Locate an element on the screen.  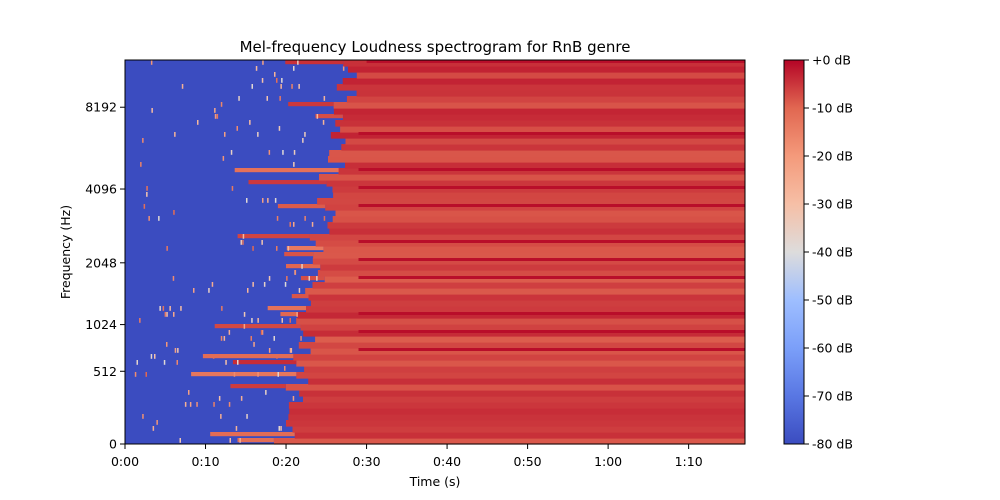
y-tick-label: 8192 is located at coordinates (101, 107).